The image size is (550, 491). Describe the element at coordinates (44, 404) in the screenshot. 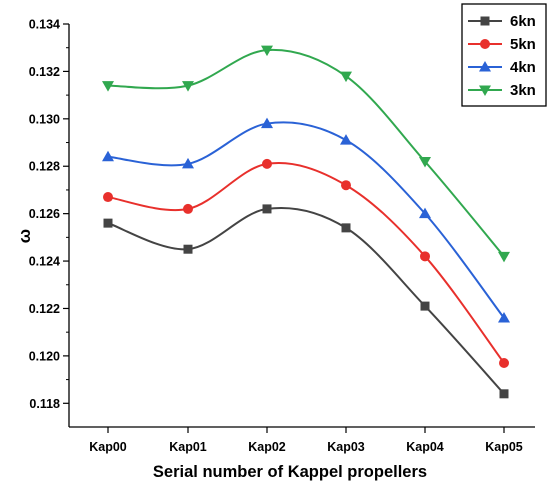

I see `y-tick-label: 0.118` at that location.